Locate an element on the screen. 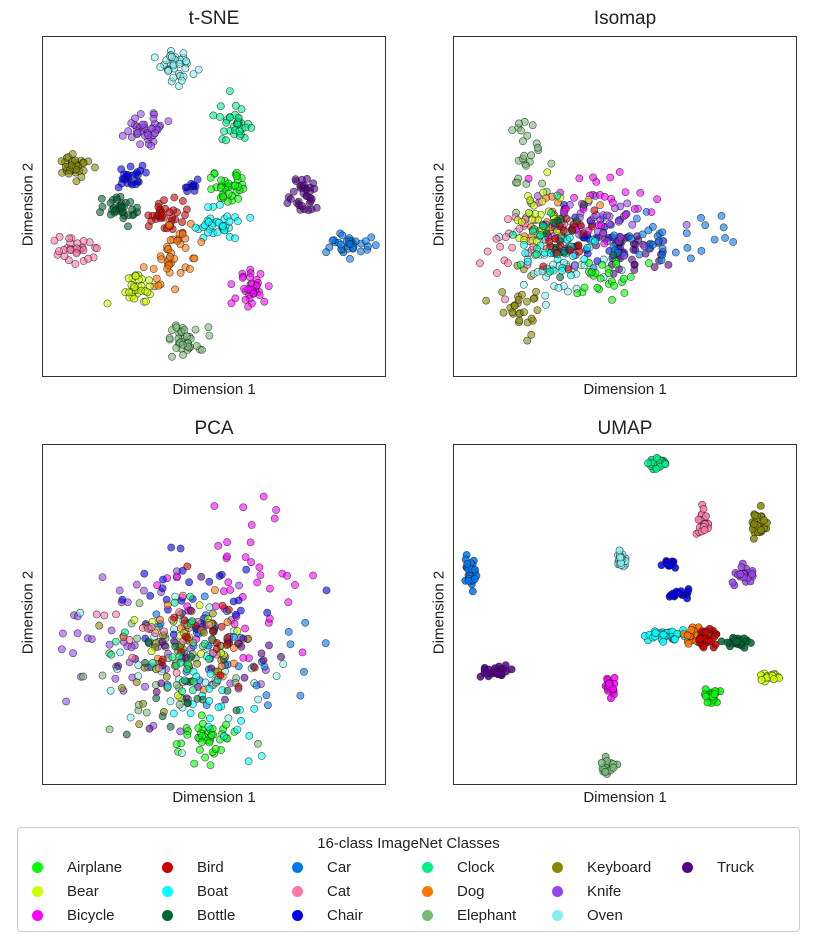  legend-marker-knife is located at coordinates (557, 891).